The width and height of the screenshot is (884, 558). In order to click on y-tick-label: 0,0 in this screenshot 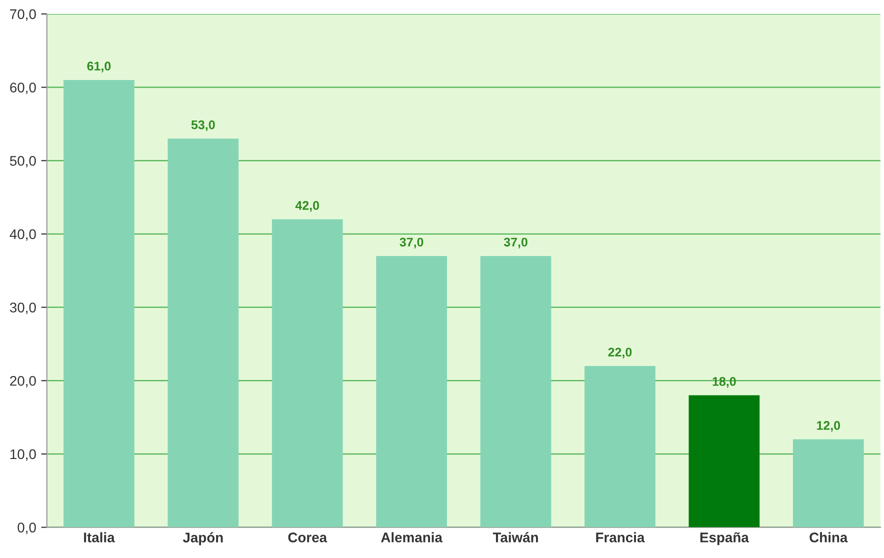, I will do `click(27, 528)`.